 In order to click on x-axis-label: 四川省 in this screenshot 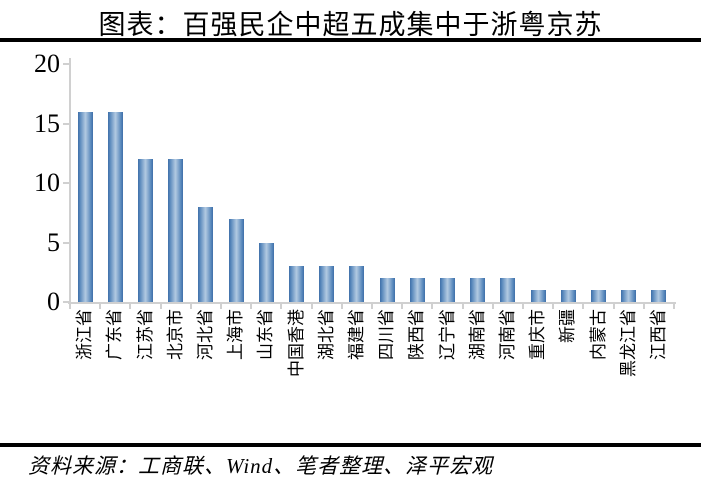, I will do `click(387, 334)`.